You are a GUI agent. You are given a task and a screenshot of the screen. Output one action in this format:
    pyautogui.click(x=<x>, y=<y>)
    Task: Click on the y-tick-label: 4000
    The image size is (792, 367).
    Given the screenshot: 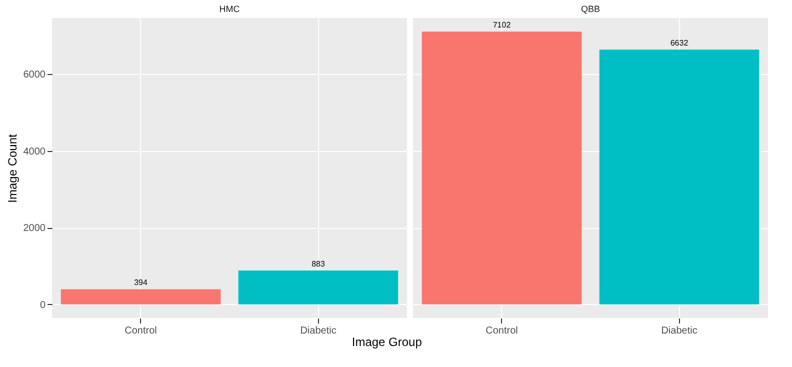 What is the action you would take?
    pyautogui.click(x=34, y=152)
    